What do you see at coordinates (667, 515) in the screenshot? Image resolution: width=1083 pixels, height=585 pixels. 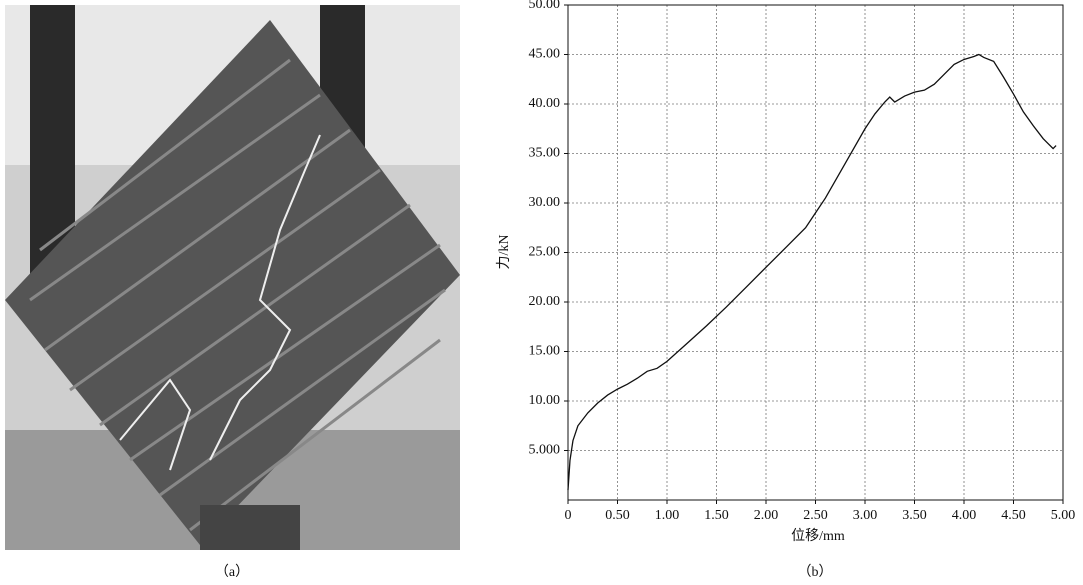 I see `x-tick-label: 1.00` at bounding box center [667, 515].